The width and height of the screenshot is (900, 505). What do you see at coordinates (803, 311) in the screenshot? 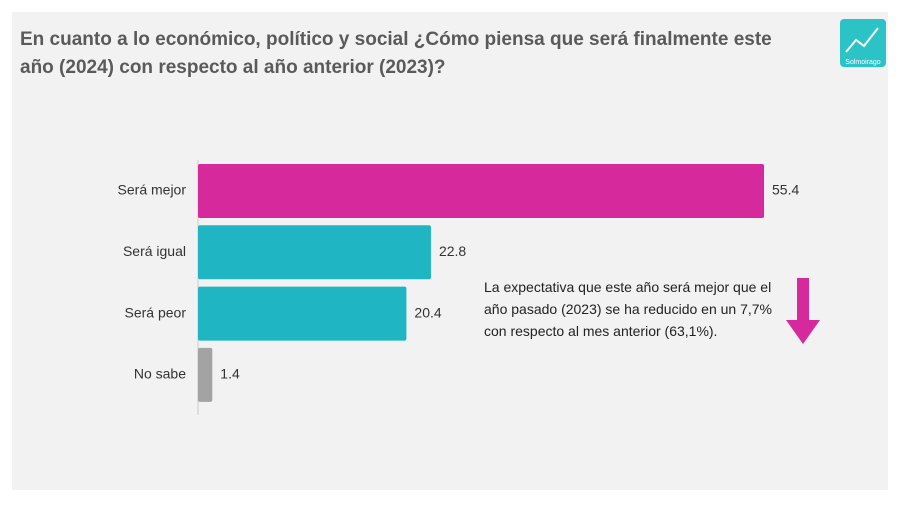
I see `down-arrow` at bounding box center [803, 311].